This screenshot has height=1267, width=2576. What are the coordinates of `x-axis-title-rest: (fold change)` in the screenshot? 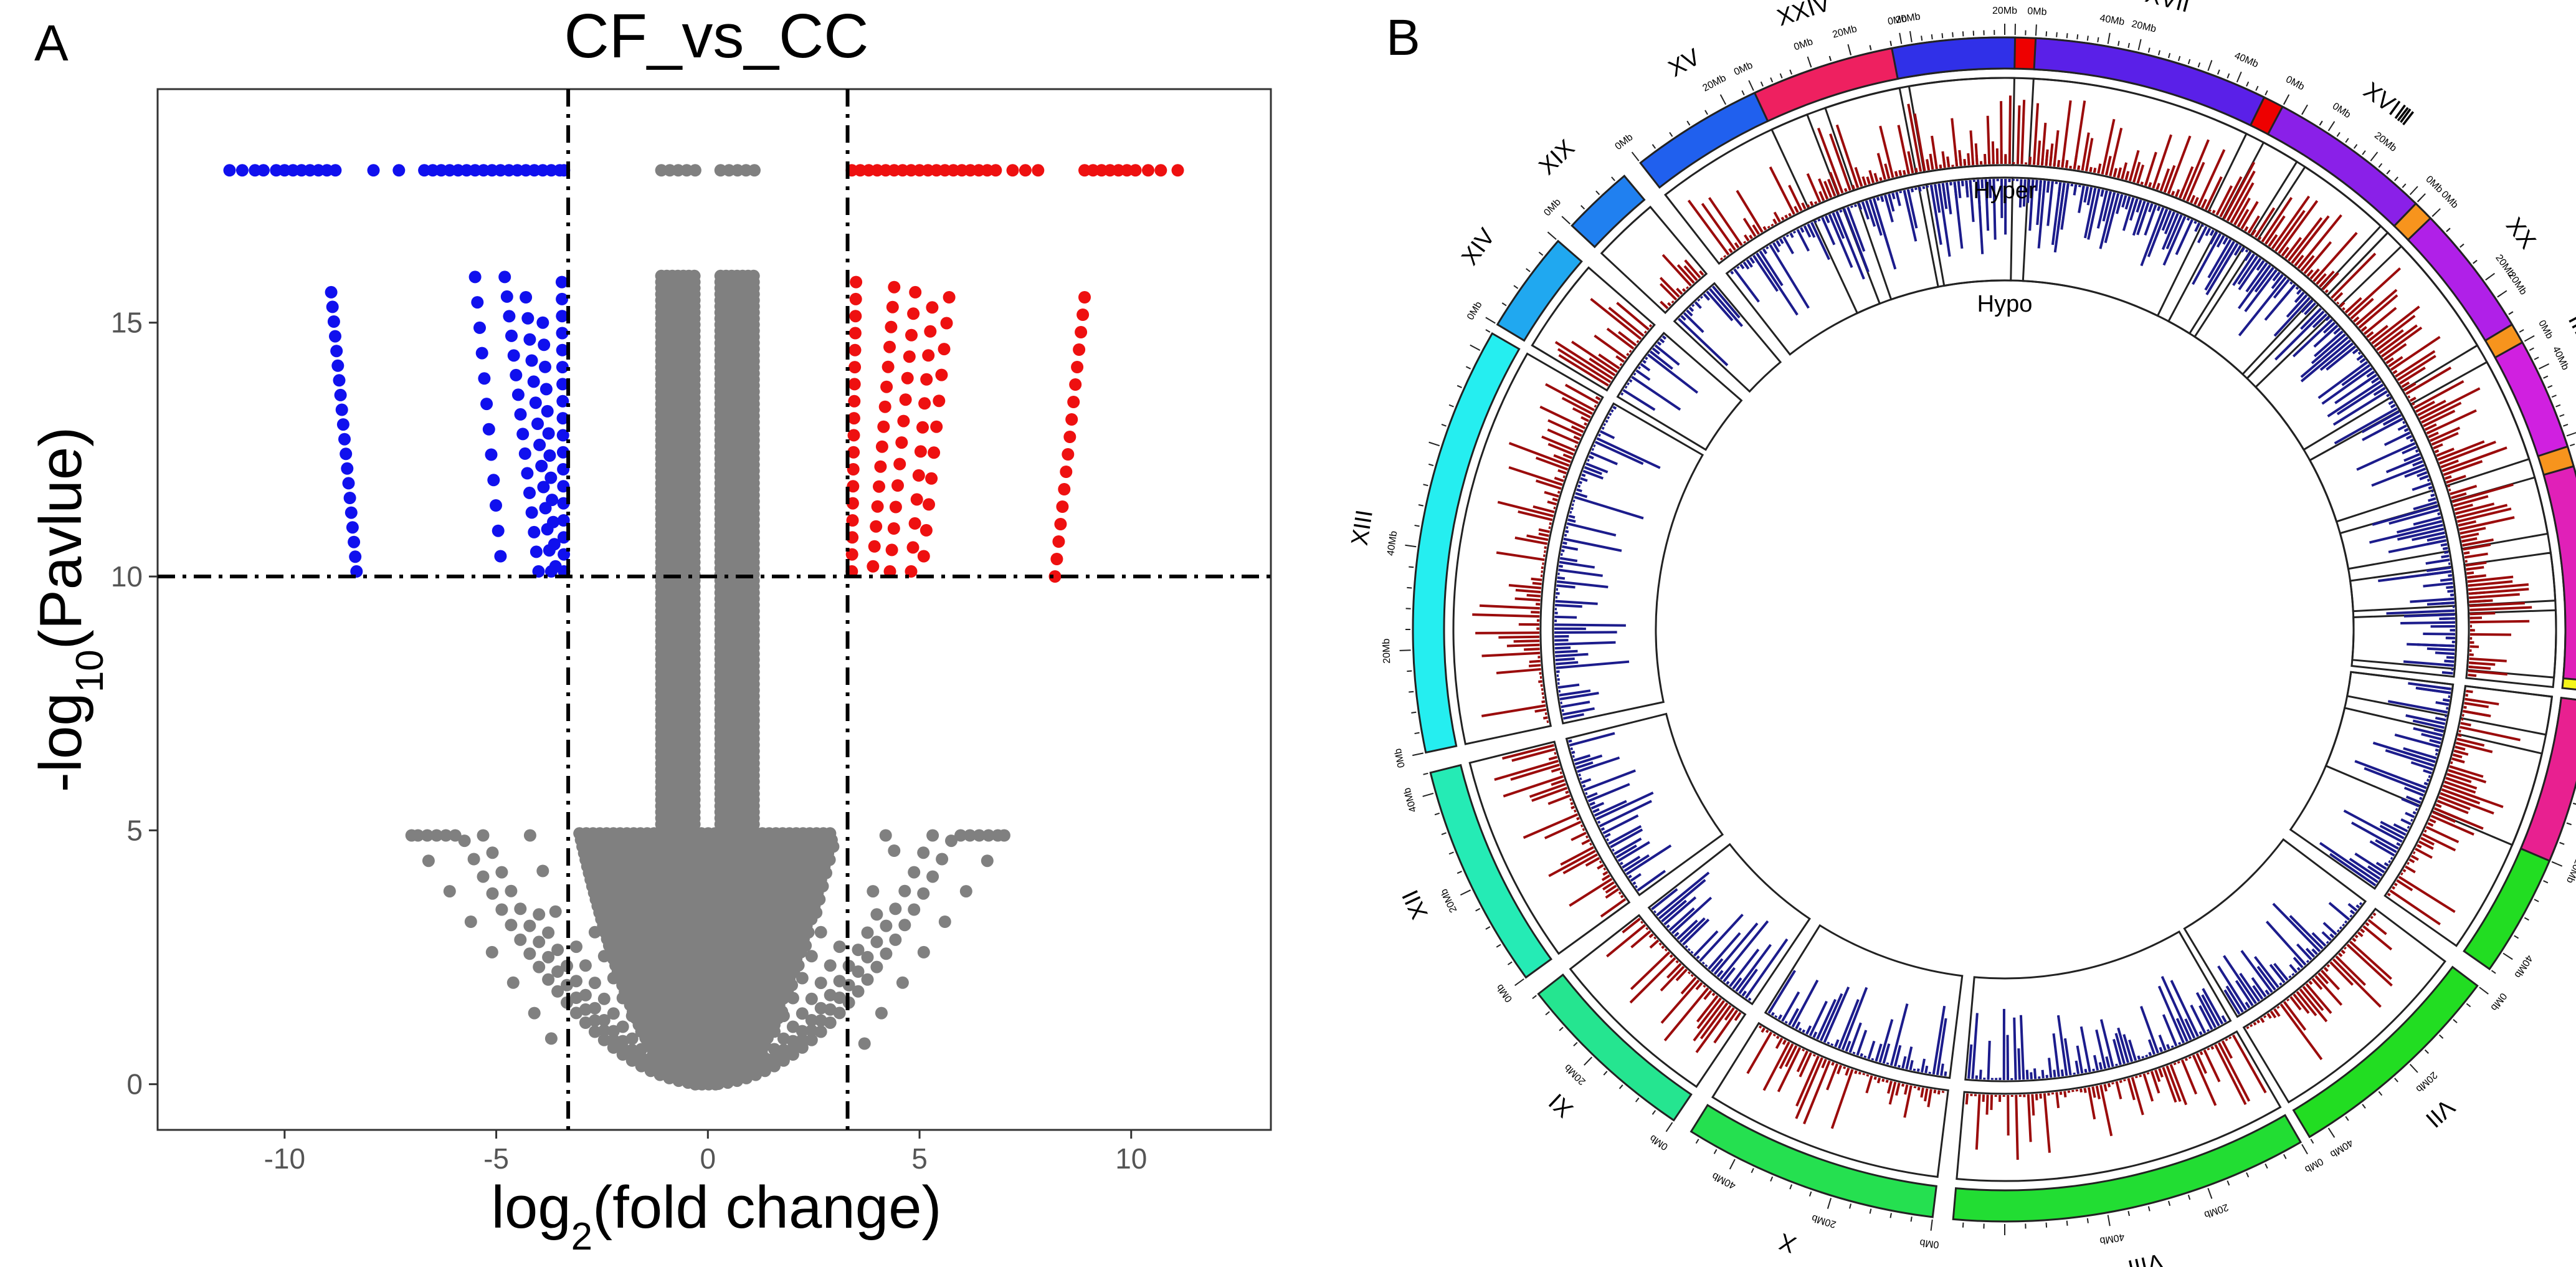 It's located at (766, 1208).